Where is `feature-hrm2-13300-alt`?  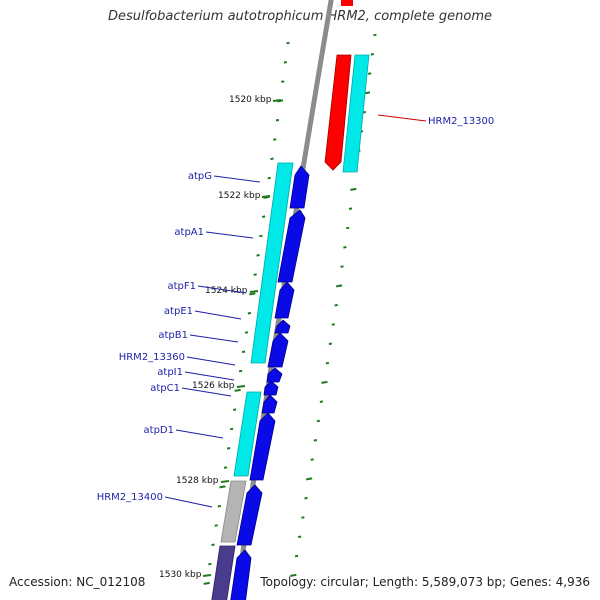
feature-hrm2-13300-alt is located at coordinates (356, 113).